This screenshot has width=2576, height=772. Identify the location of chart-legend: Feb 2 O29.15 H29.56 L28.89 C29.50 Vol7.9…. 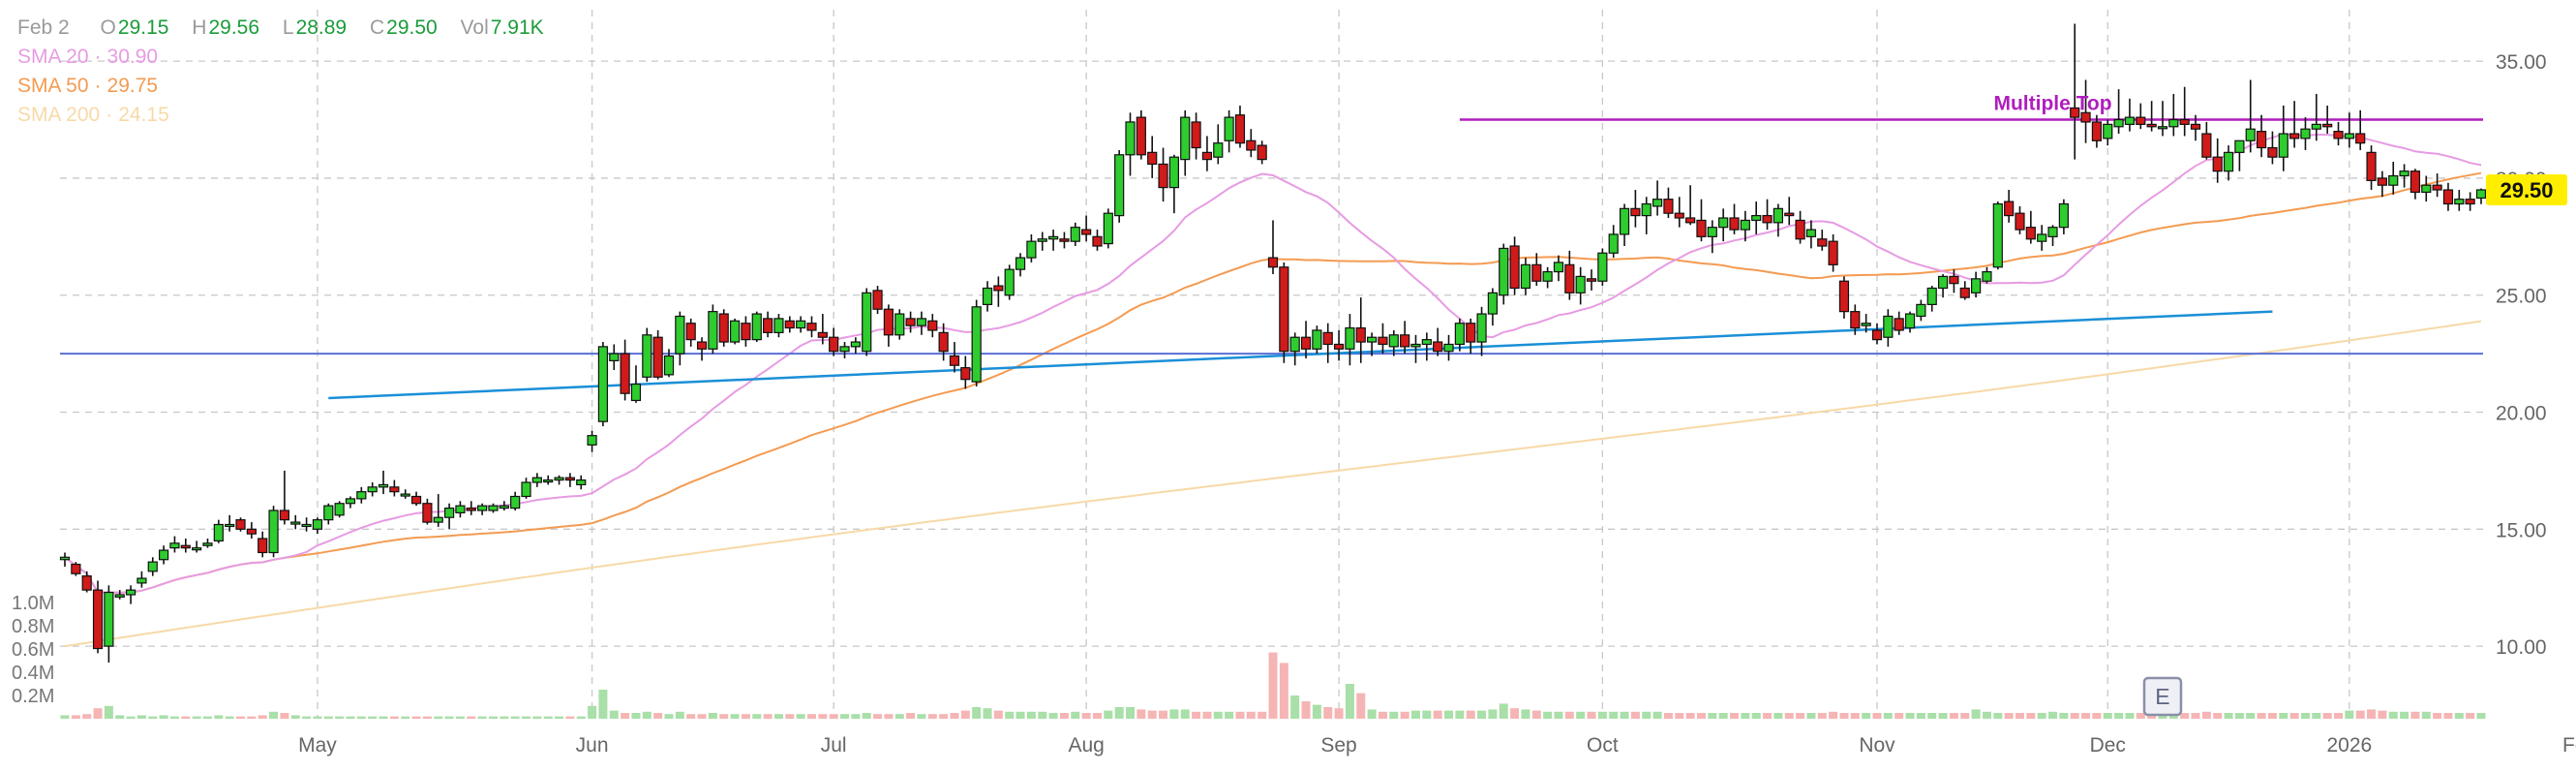
(289, 72).